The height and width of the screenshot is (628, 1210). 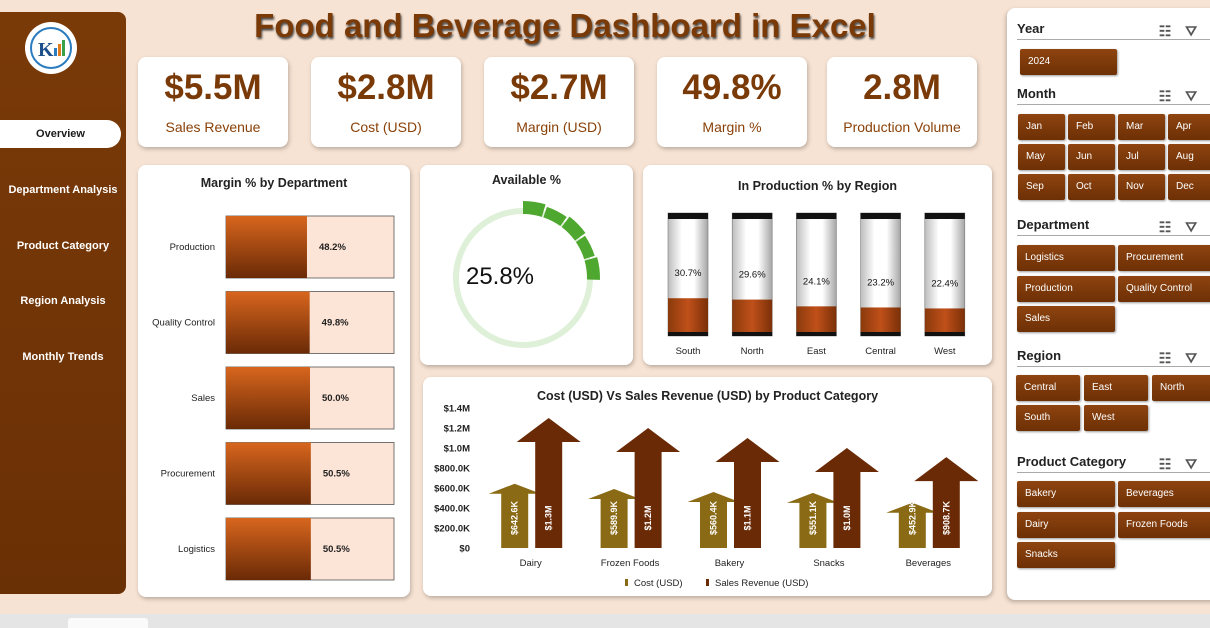 I want to click on slicer-option-beverages: Beverages, so click(x=1164, y=494).